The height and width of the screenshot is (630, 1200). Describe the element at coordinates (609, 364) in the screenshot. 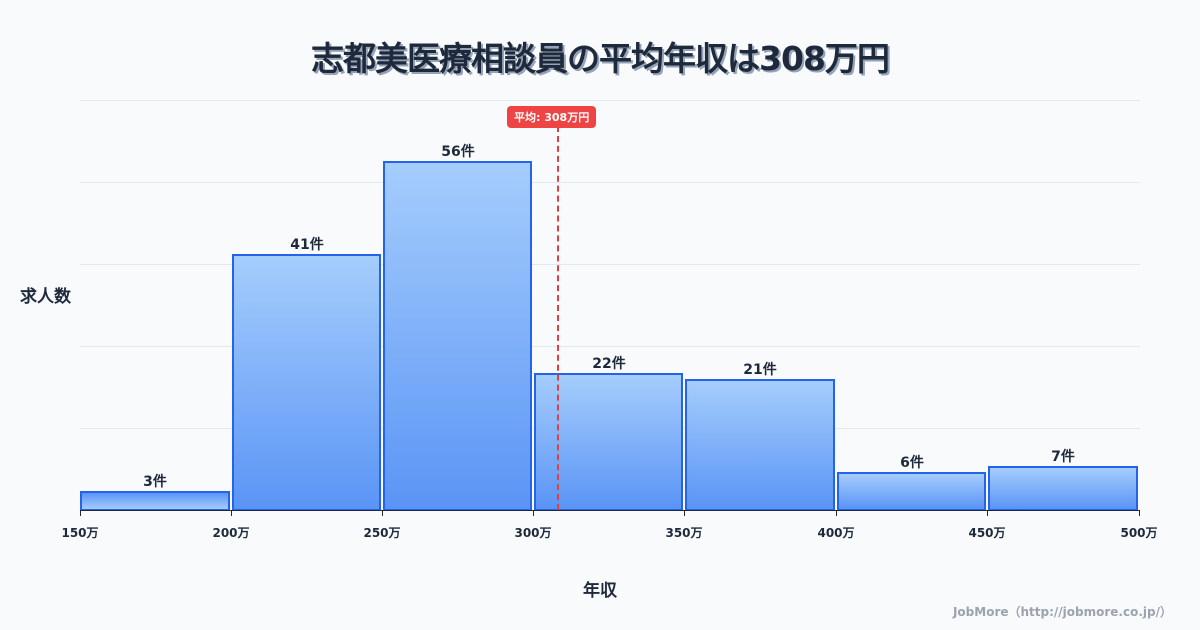

I see `bar-value-label: 22件` at that location.